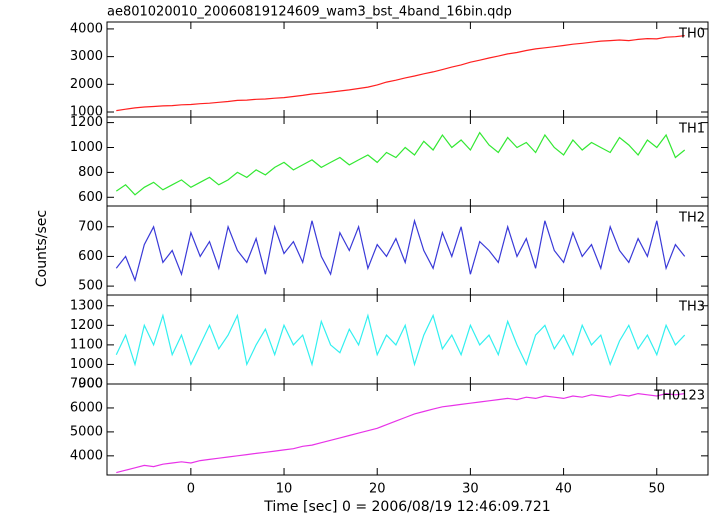 This screenshot has width=717, height=516. Describe the element at coordinates (90, 172) in the screenshot. I see `y-tick-label: 800` at that location.